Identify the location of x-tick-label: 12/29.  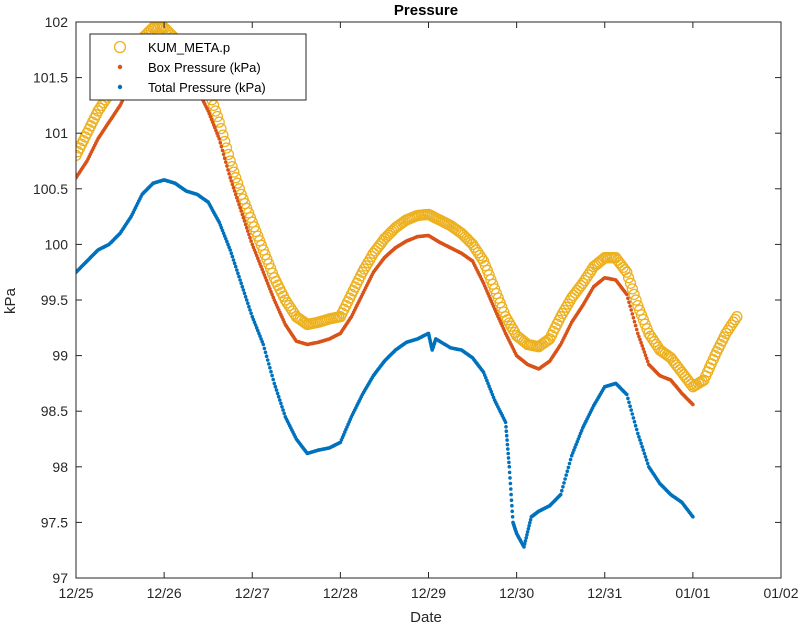
(428, 593).